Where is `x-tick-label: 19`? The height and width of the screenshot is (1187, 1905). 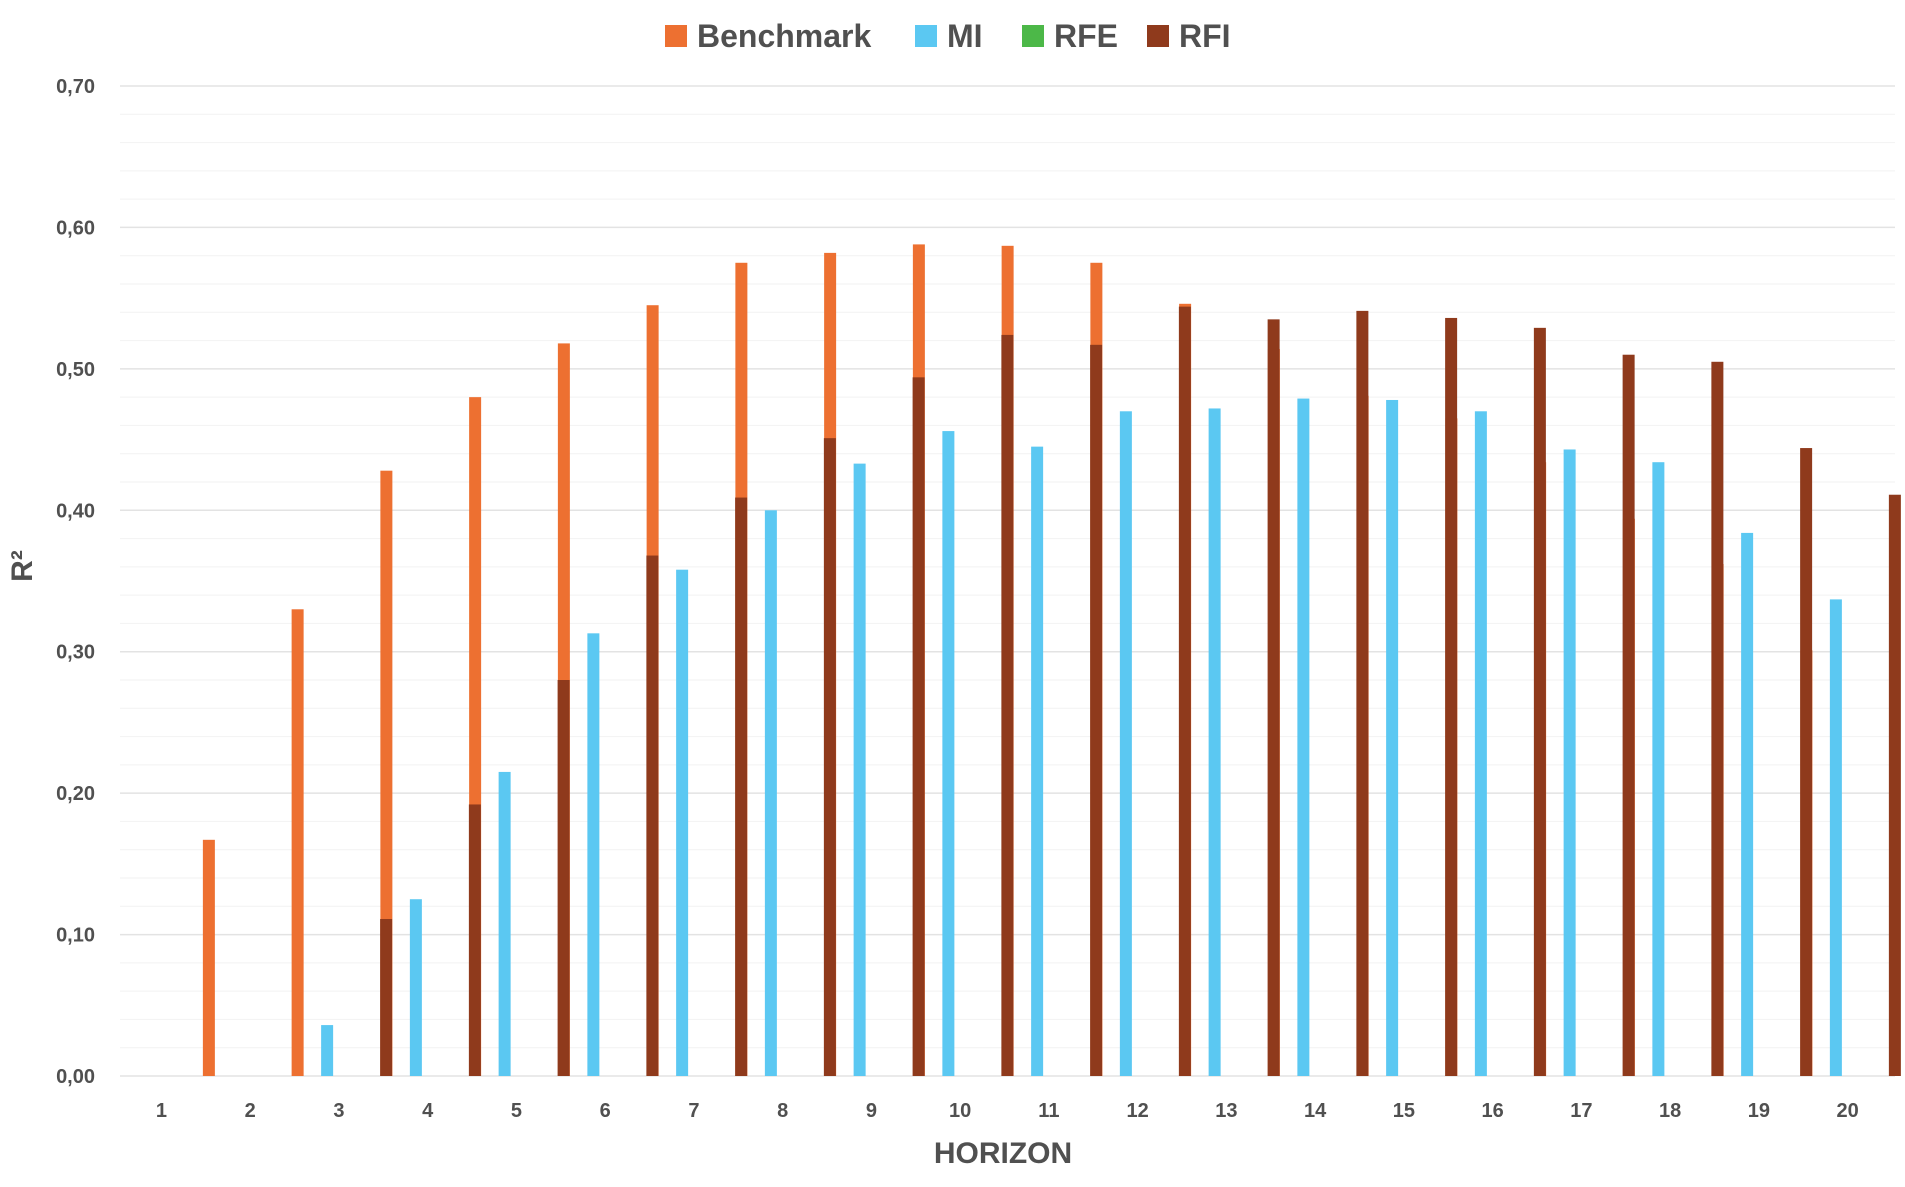
x-tick-label: 19 is located at coordinates (1759, 1111).